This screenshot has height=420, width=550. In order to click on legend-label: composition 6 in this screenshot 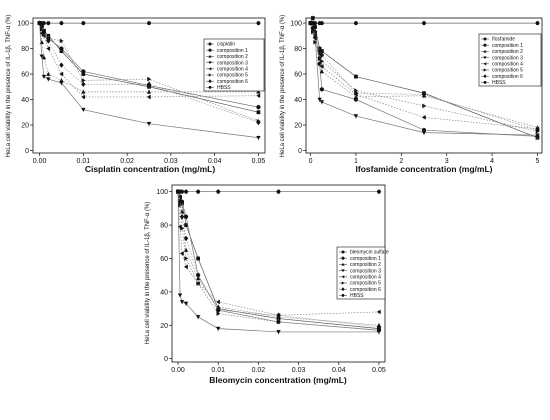, I will do `click(507, 77)`.